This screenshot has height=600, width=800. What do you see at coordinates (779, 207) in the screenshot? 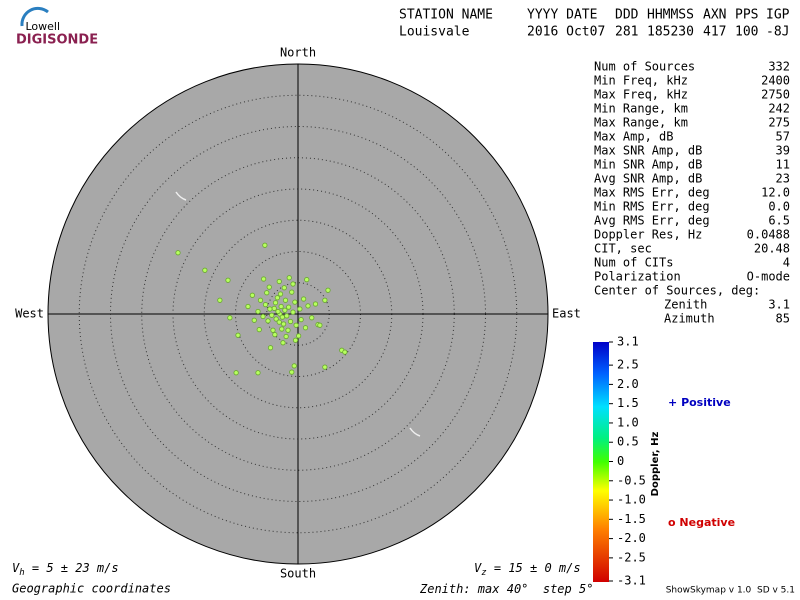
I see `stat-value: 0.0` at bounding box center [779, 207].